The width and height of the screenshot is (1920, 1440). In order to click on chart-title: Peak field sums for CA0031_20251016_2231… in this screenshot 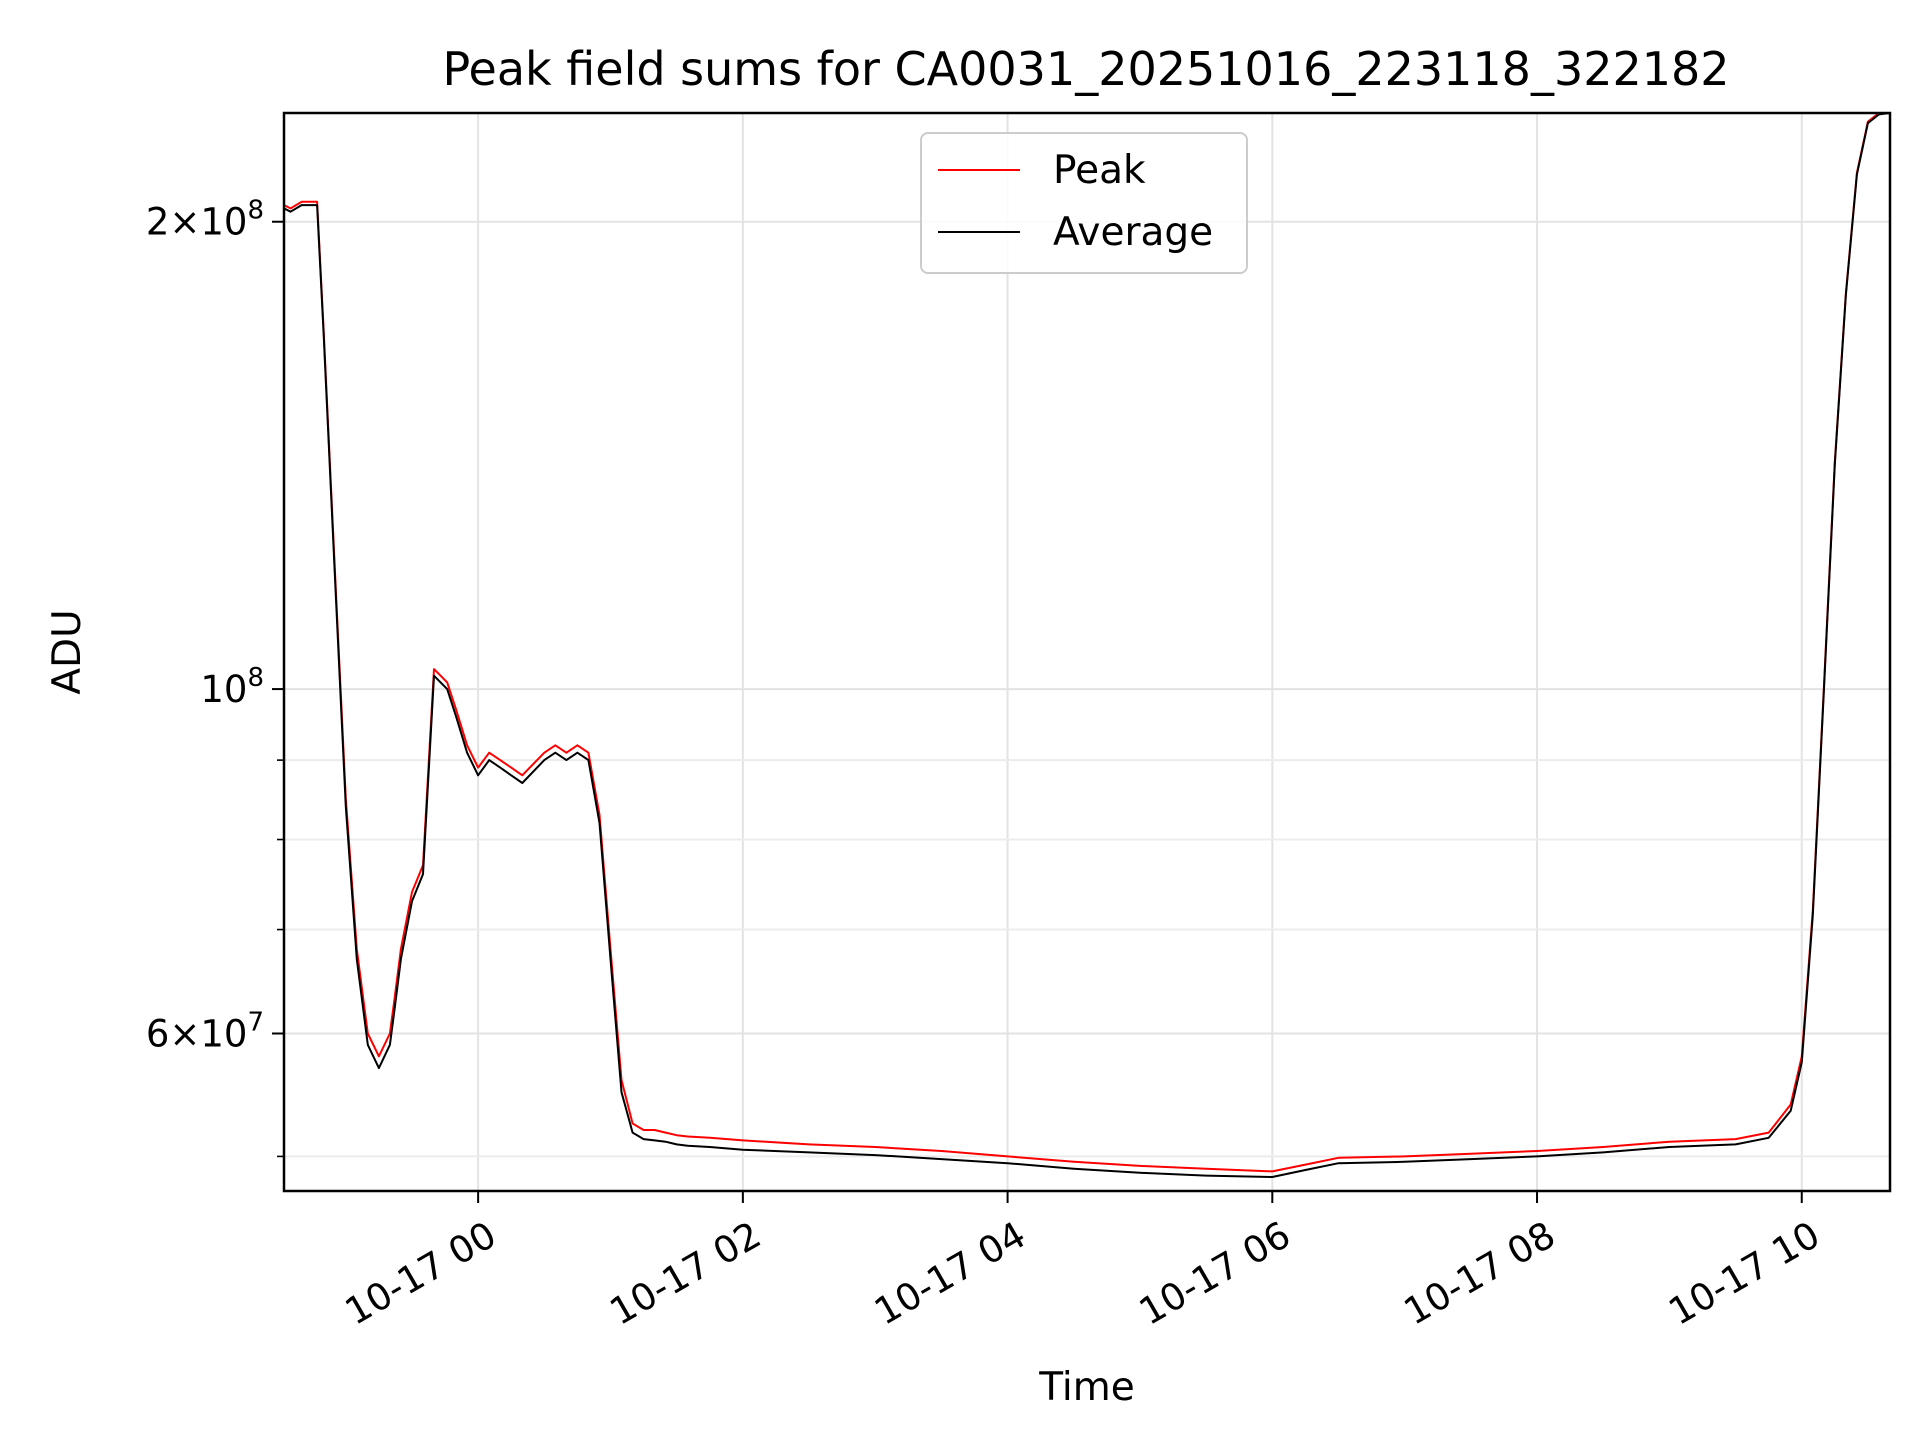, I will do `click(1085, 69)`.